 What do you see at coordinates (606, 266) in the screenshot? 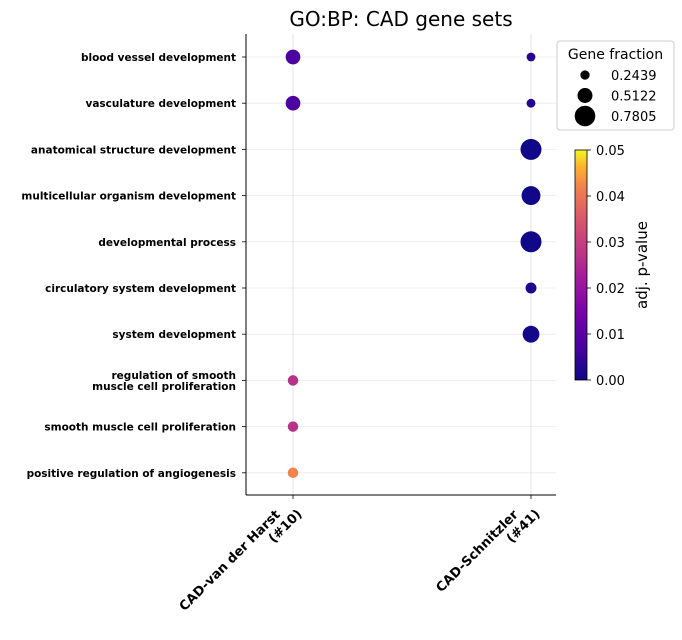
I see `colorbar-ticks: 0.00 0.01 0.02 0.03 0.04 0.05` at bounding box center [606, 266].